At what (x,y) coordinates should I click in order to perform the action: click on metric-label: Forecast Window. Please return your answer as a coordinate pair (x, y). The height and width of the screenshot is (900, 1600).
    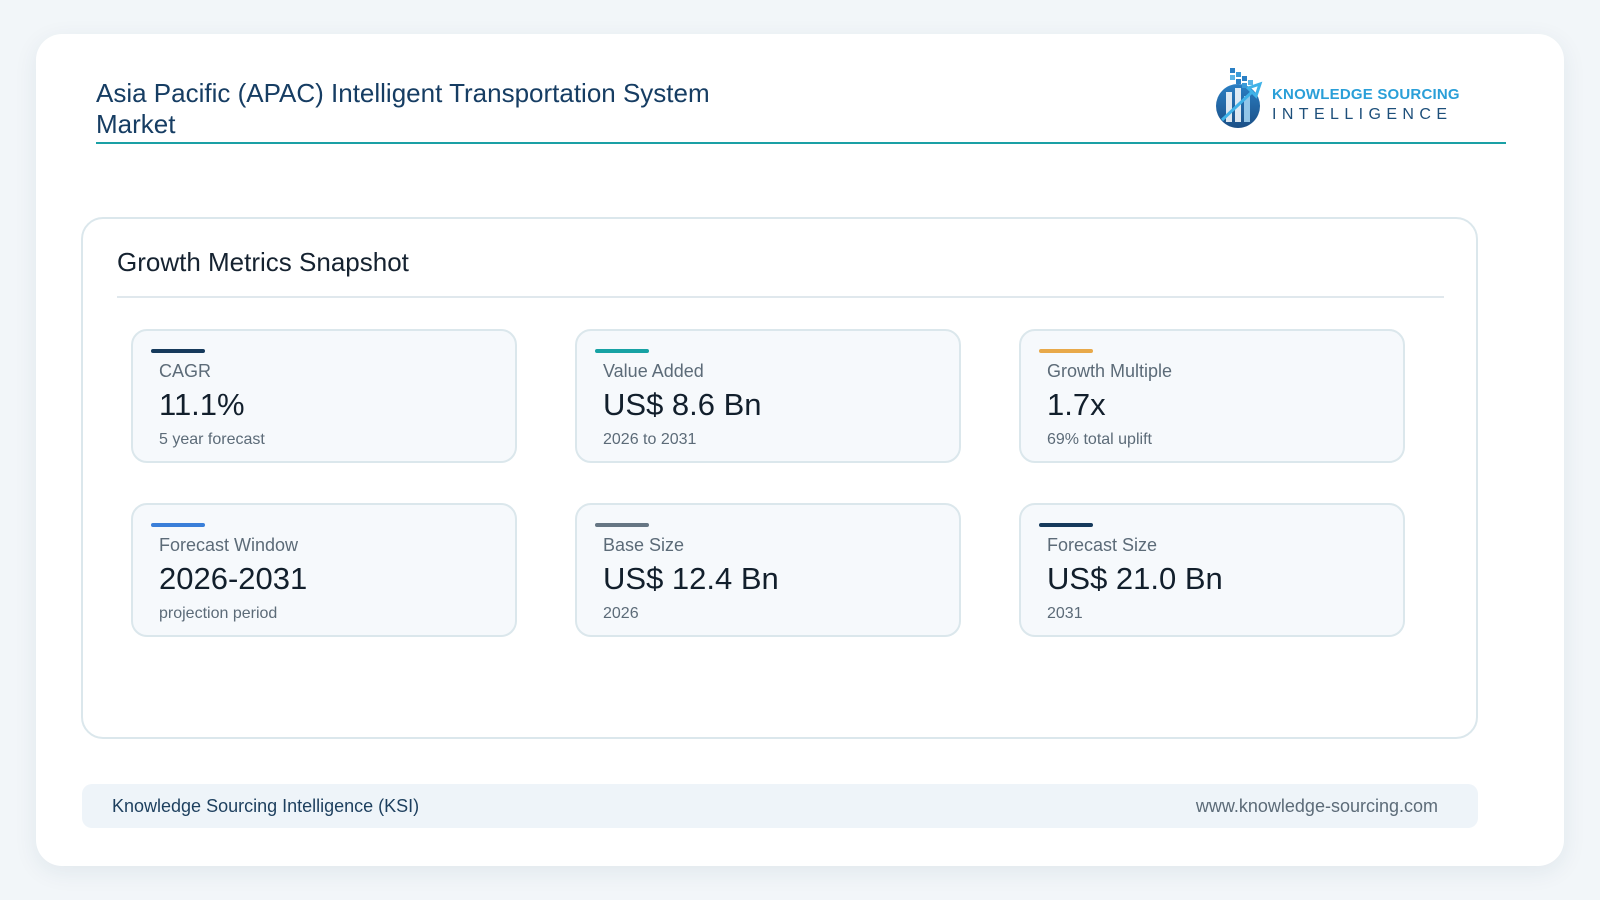
    Looking at the image, I should click on (229, 545).